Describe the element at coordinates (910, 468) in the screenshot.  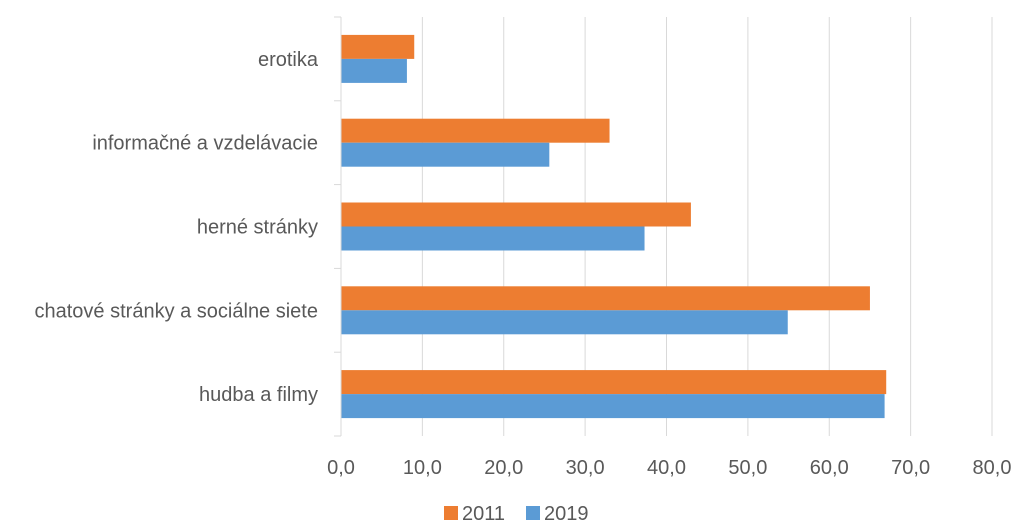
I see `x-tick-label: 70,0` at that location.